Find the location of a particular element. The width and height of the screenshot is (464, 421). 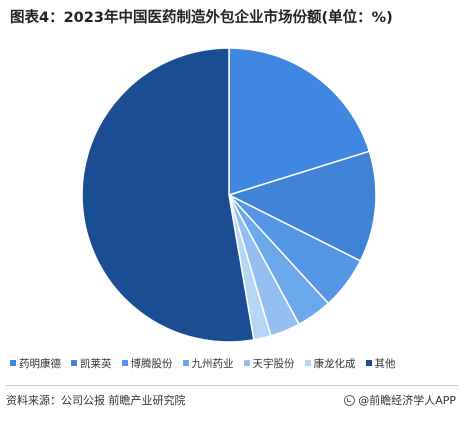

legend-item: 其他 is located at coordinates (380, 363).